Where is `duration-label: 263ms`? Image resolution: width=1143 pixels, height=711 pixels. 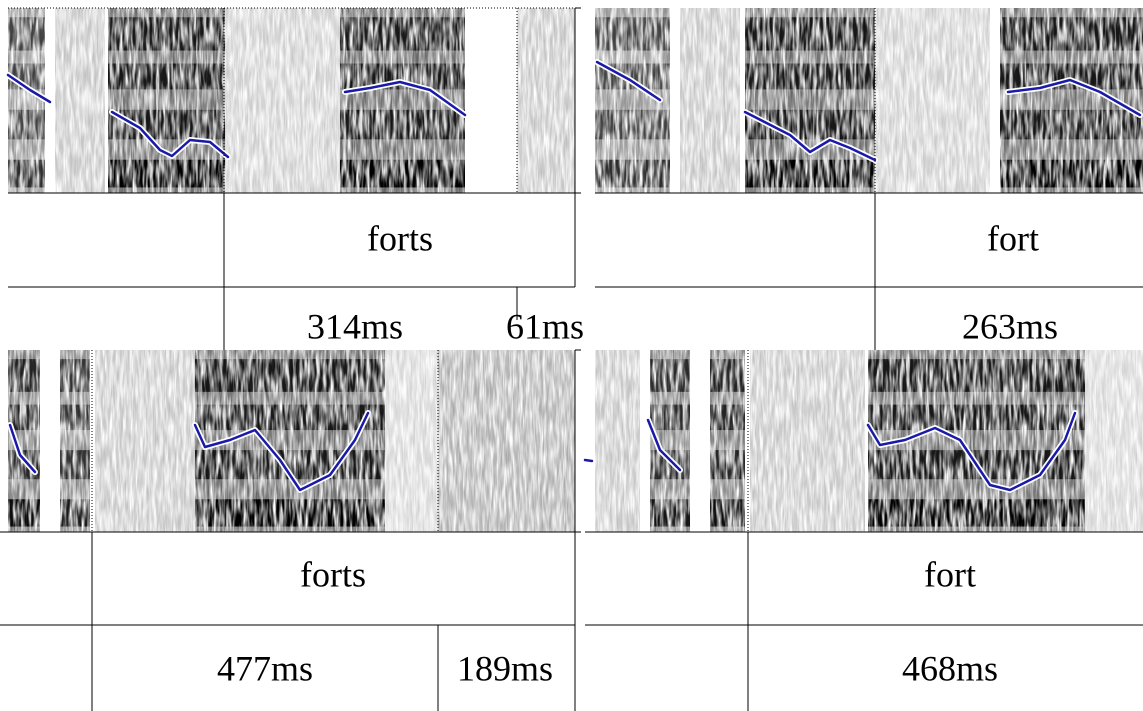 duration-label: 263ms is located at coordinates (1010, 326).